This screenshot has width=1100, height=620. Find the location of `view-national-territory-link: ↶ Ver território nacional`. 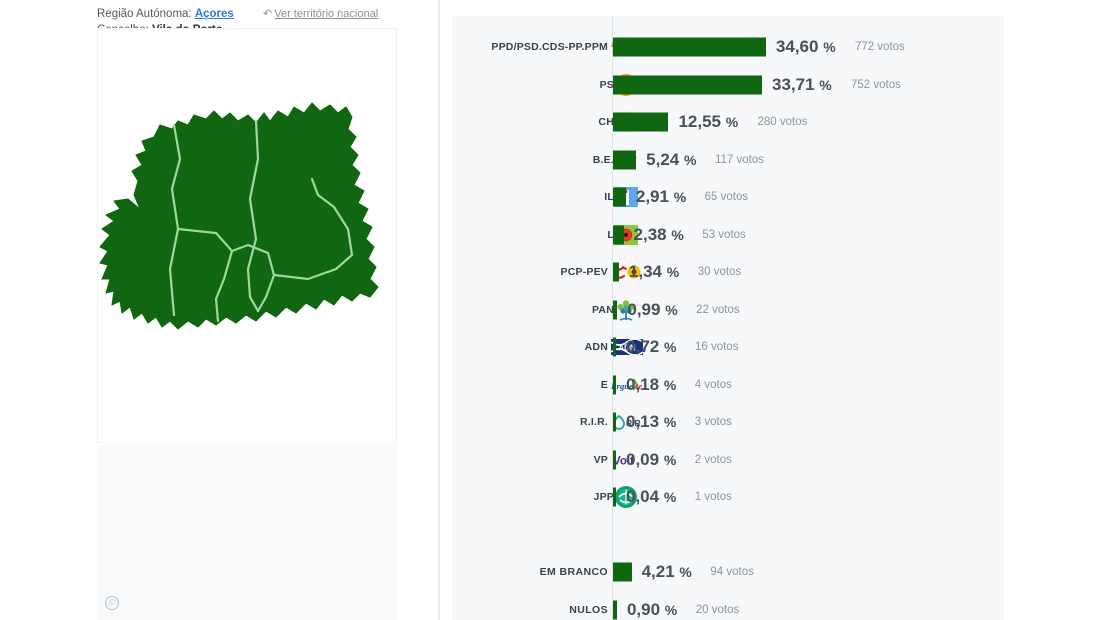

view-national-territory-link: ↶ Ver território nacional is located at coordinates (320, 13).